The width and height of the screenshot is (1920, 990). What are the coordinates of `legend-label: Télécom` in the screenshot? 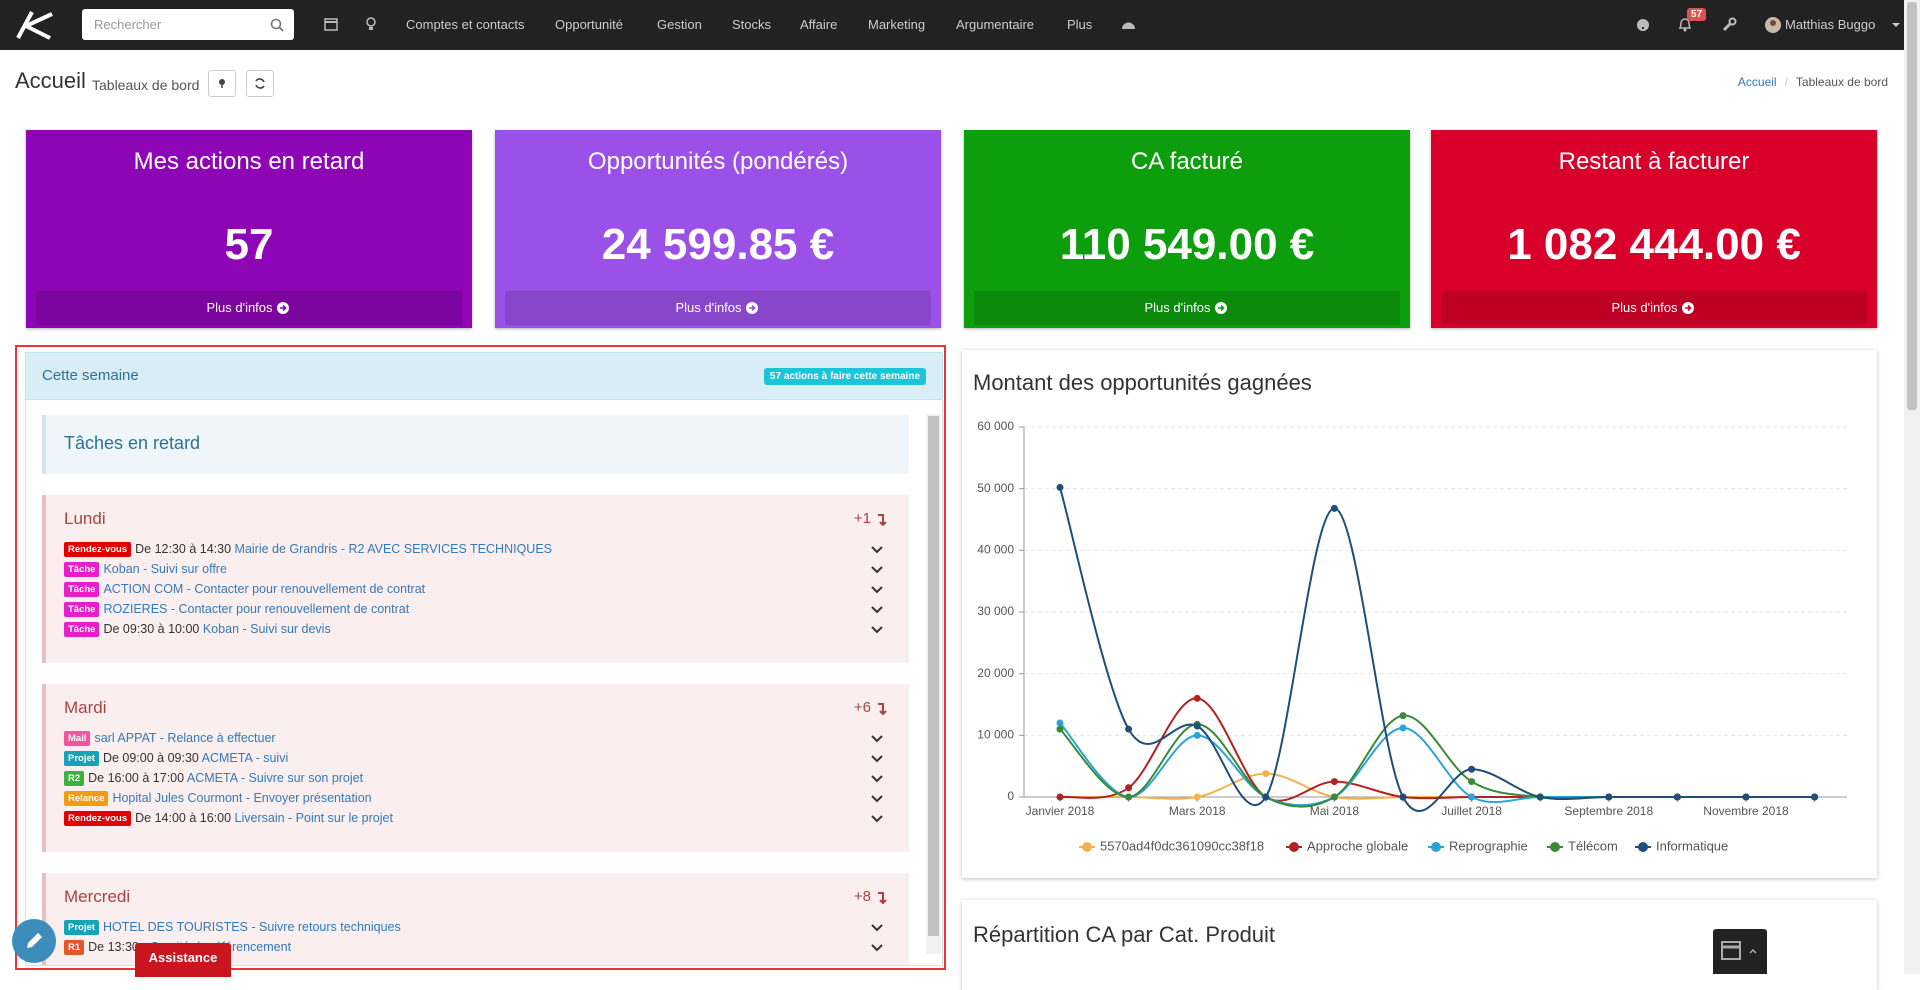 It's located at (1593, 845).